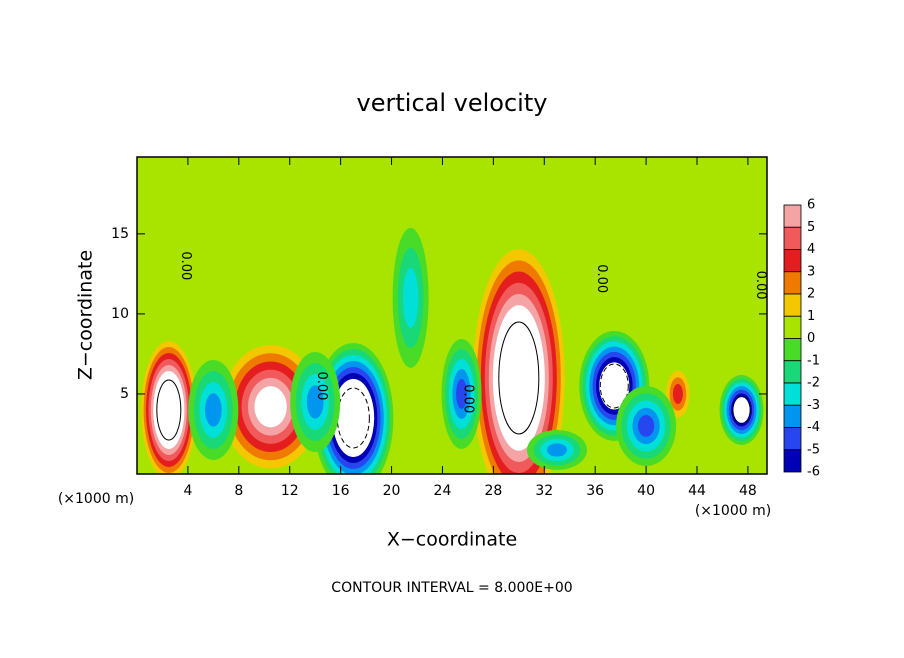 The image size is (904, 658). Describe the element at coordinates (813, 472) in the screenshot. I see `colorbar-label: -6` at that location.